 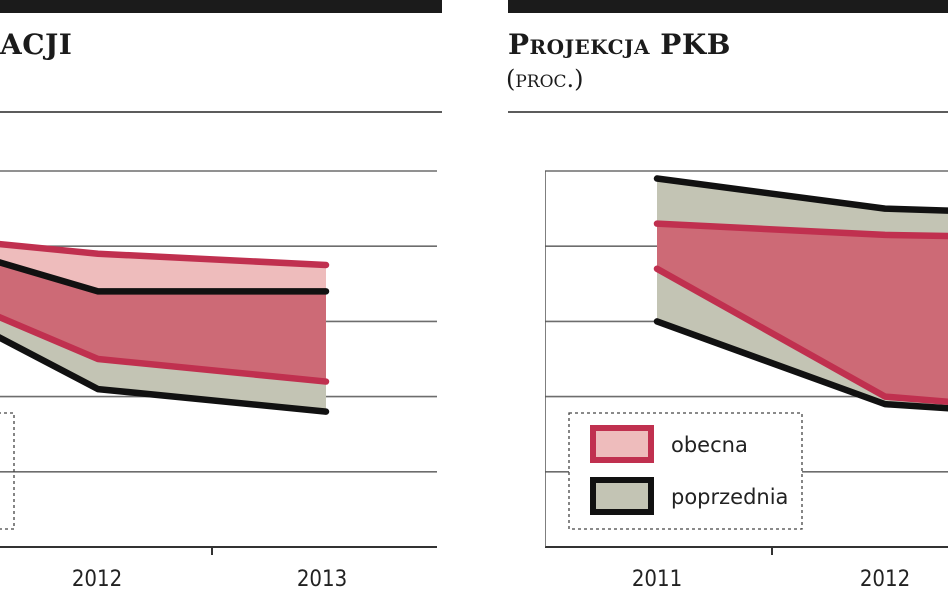 I want to click on left-x-tick-label-2013: 2013, so click(x=322, y=579).